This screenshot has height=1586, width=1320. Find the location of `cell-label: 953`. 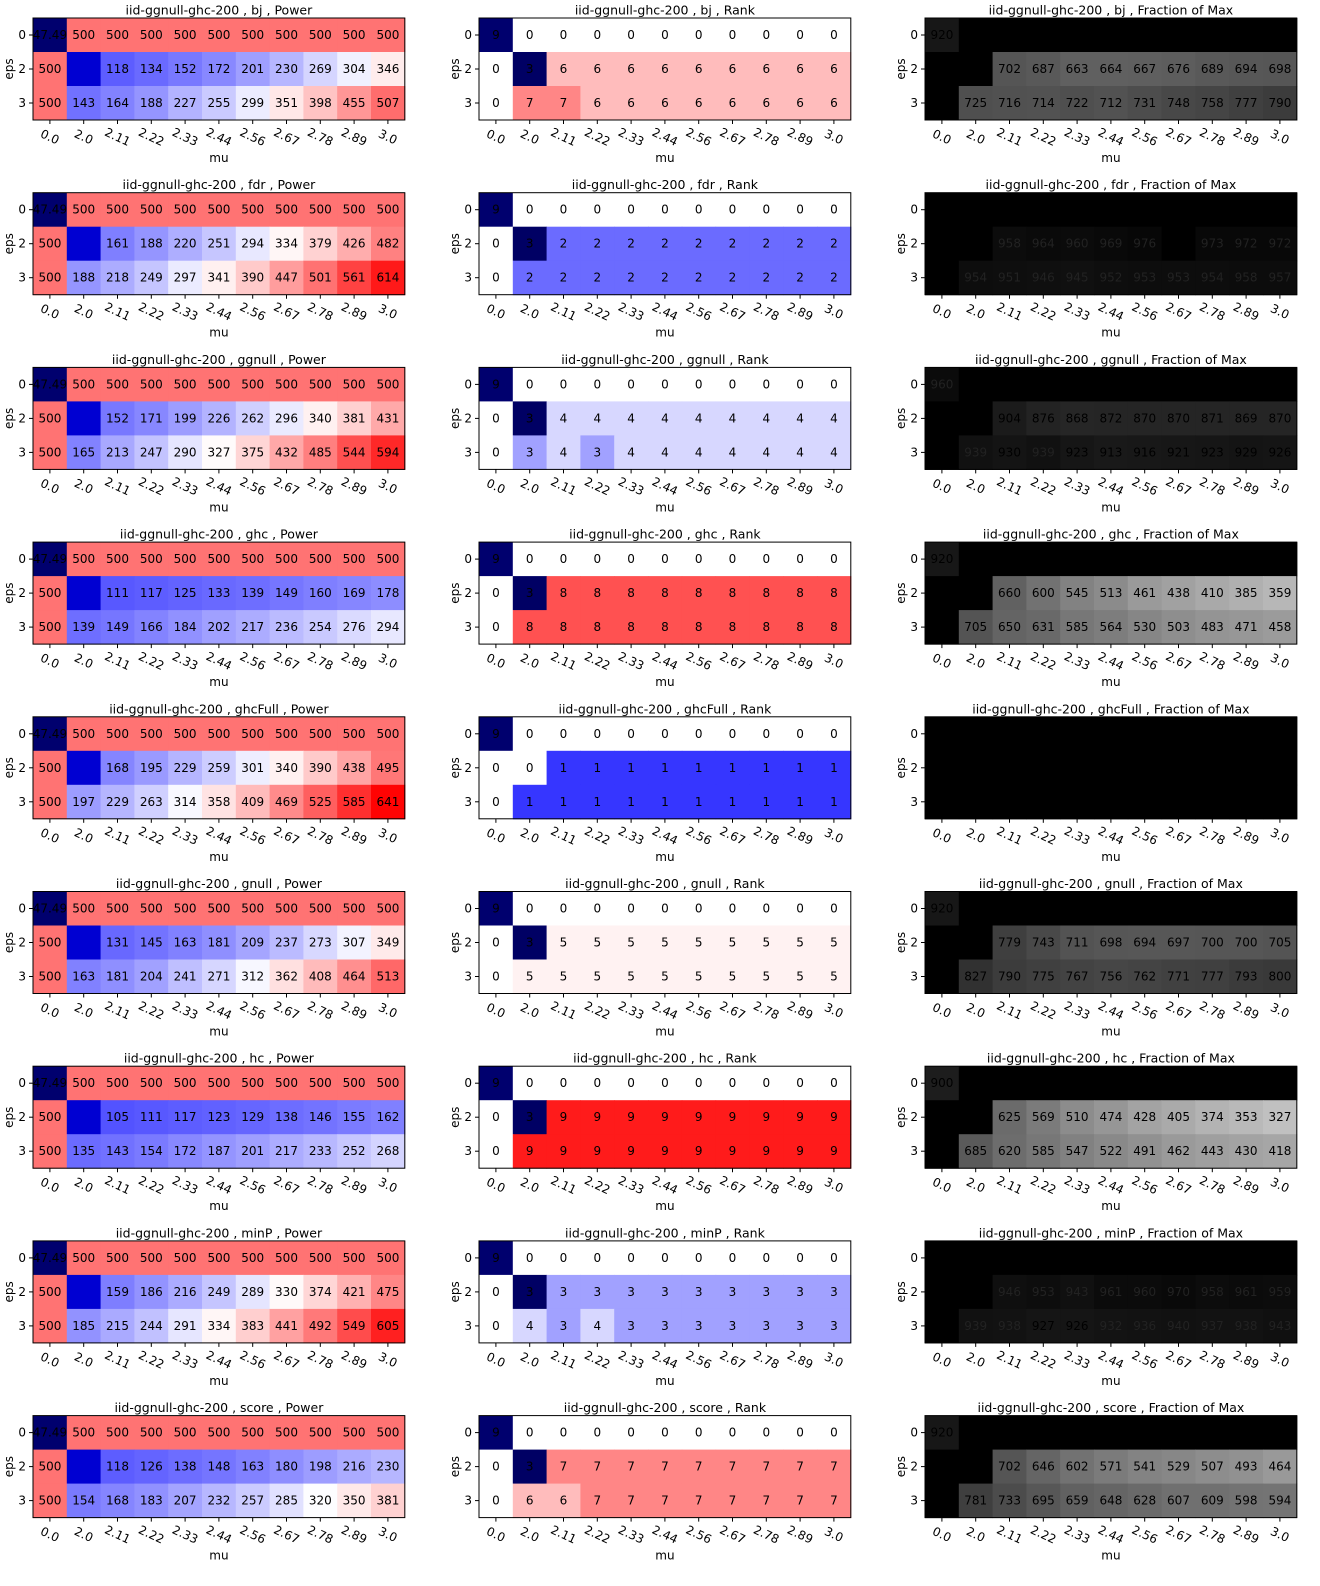

cell-label: 953 is located at coordinates (1144, 278).